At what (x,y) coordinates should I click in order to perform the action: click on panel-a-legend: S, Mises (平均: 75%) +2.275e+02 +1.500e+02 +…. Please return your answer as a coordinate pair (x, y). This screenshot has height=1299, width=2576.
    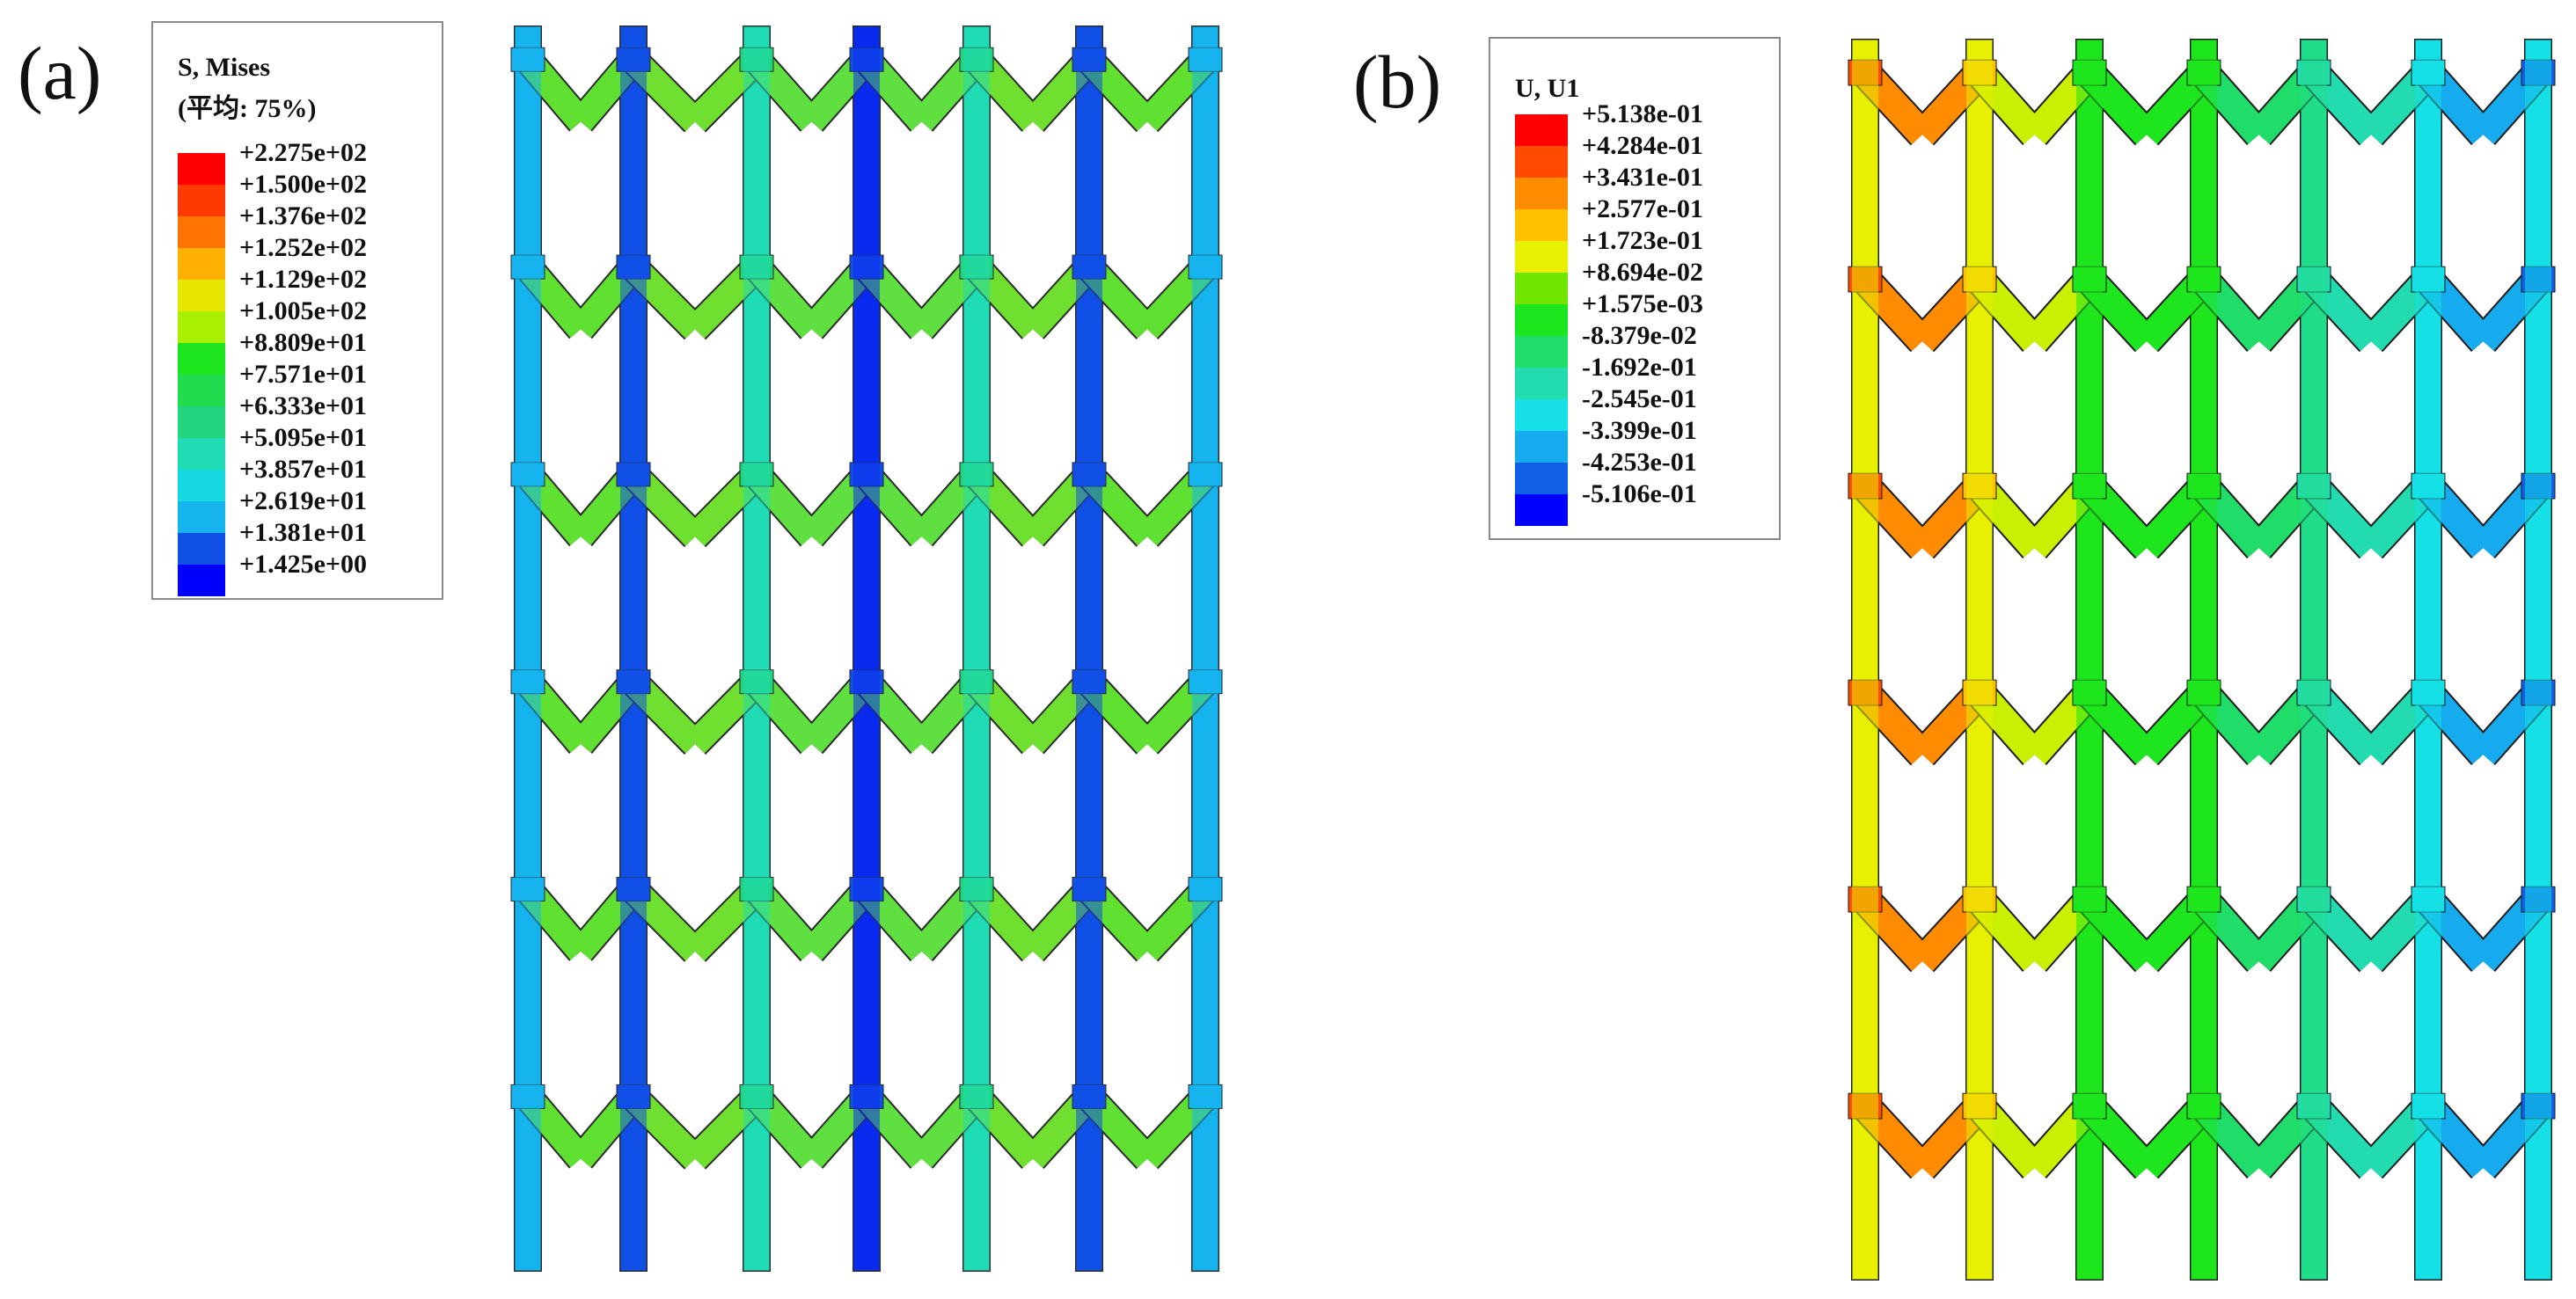
    Looking at the image, I should click on (297, 310).